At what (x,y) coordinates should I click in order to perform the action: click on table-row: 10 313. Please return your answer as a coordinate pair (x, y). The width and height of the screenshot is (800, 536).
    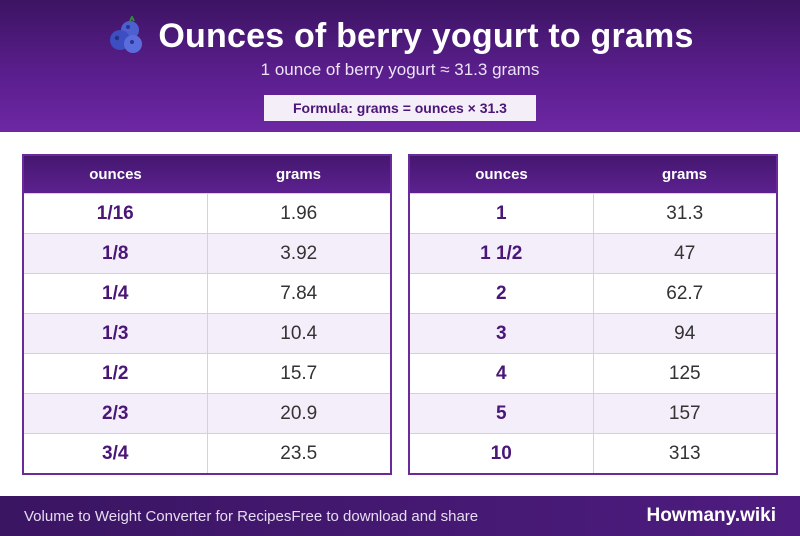
    Looking at the image, I should click on (593, 453).